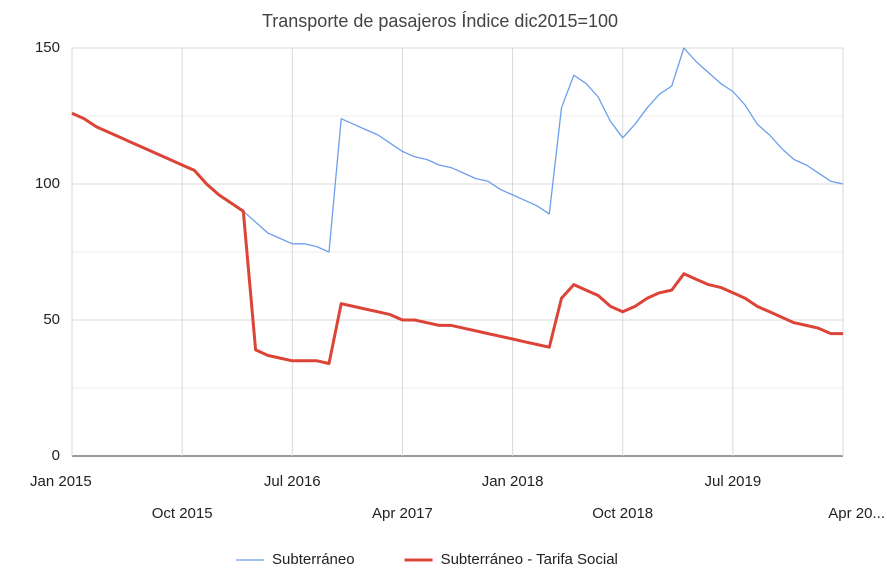 The width and height of the screenshot is (887, 574). What do you see at coordinates (61, 481) in the screenshot?
I see `x-tick-label: Jan 2015` at bounding box center [61, 481].